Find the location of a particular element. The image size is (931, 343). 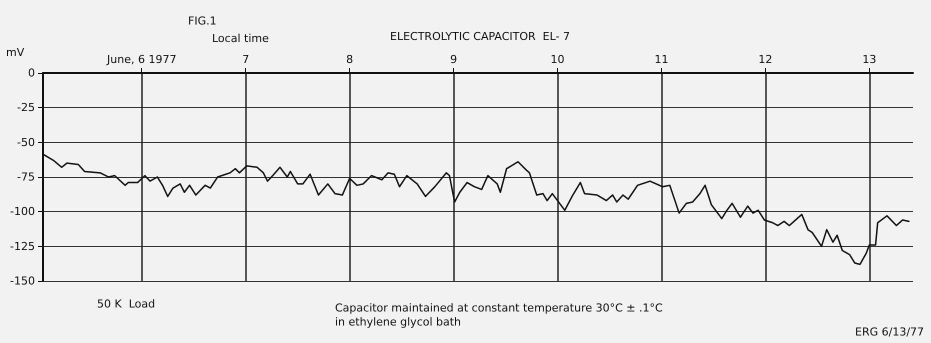

x-tick-label: 13 is located at coordinates (869, 59).